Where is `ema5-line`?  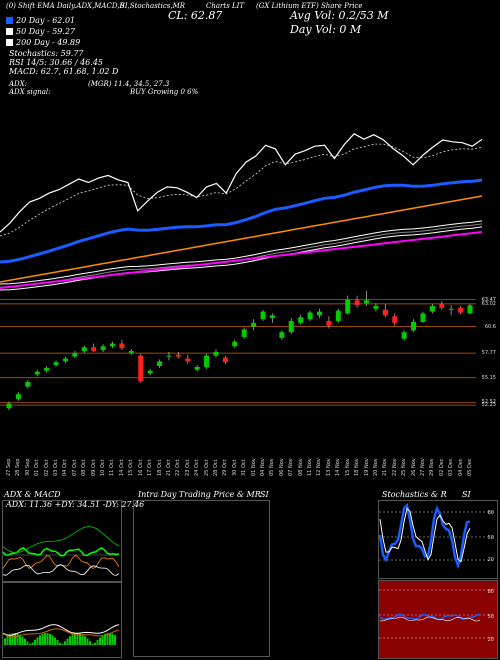 ema5-line is located at coordinates (241, 190).